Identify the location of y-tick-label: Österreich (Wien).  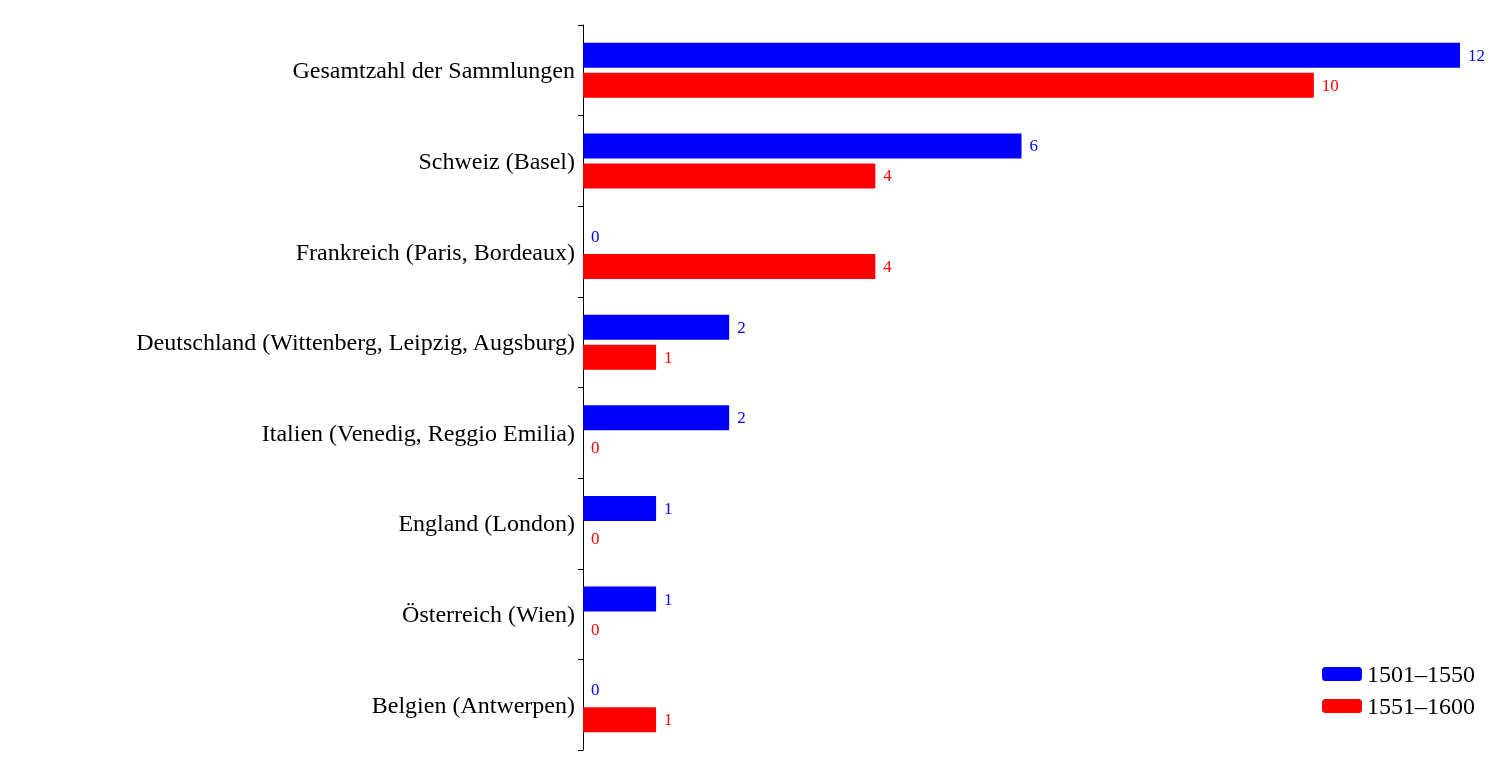
(488, 614).